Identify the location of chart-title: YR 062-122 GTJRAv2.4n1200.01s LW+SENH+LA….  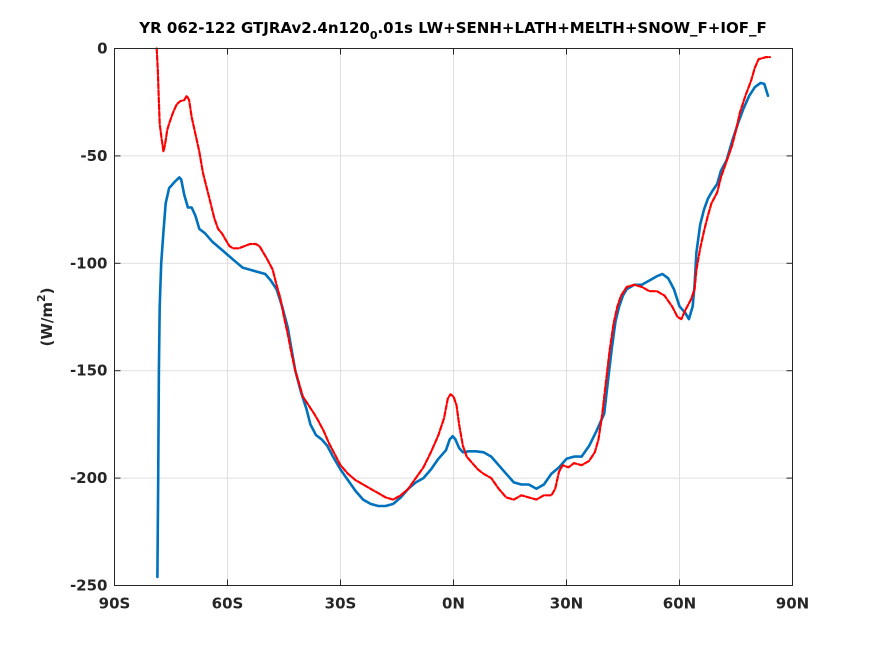
(452, 30).